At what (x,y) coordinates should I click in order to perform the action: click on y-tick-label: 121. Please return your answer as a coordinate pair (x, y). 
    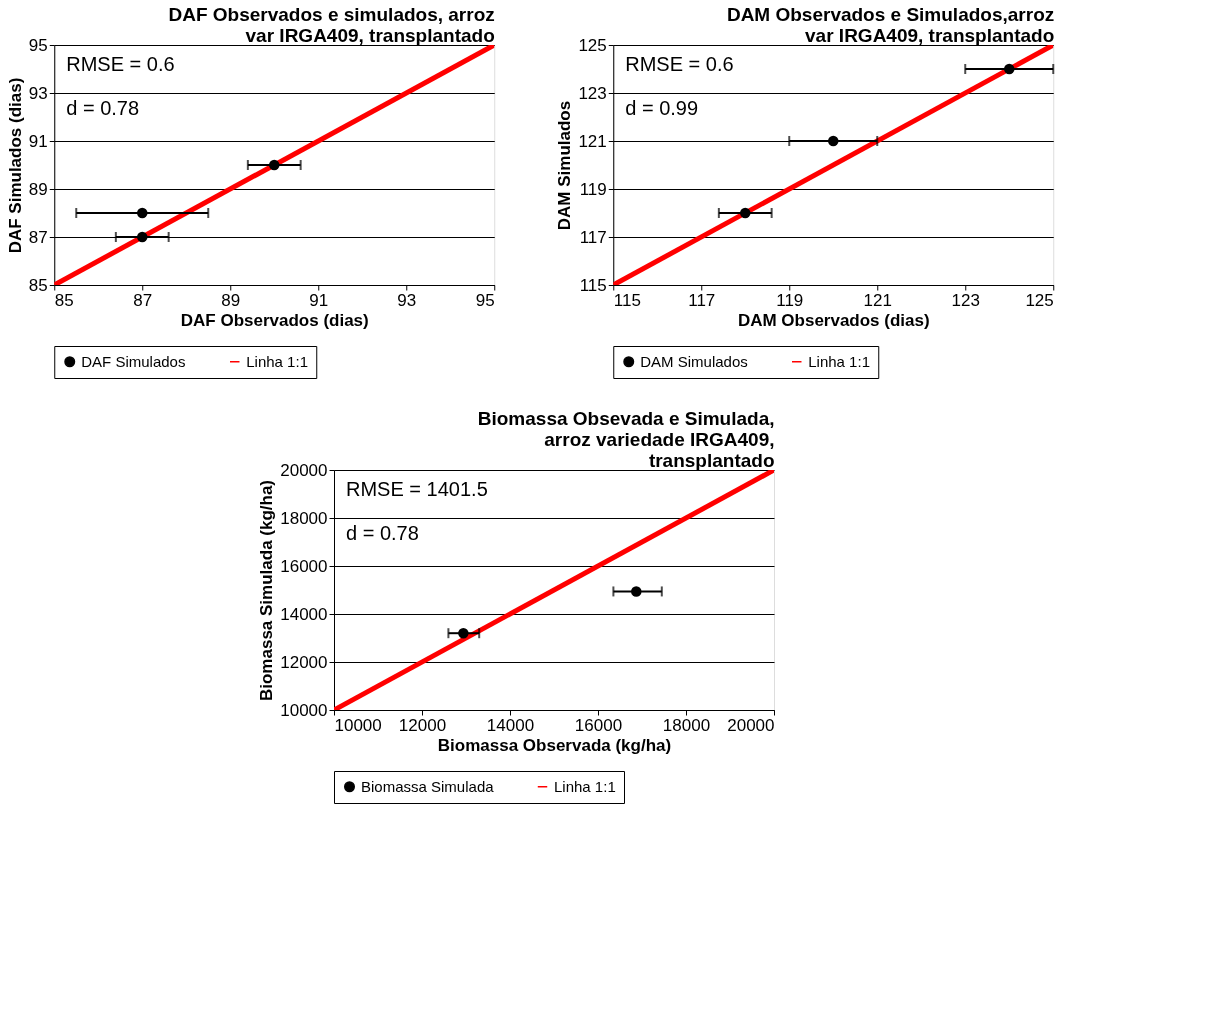
    Looking at the image, I should click on (592, 141).